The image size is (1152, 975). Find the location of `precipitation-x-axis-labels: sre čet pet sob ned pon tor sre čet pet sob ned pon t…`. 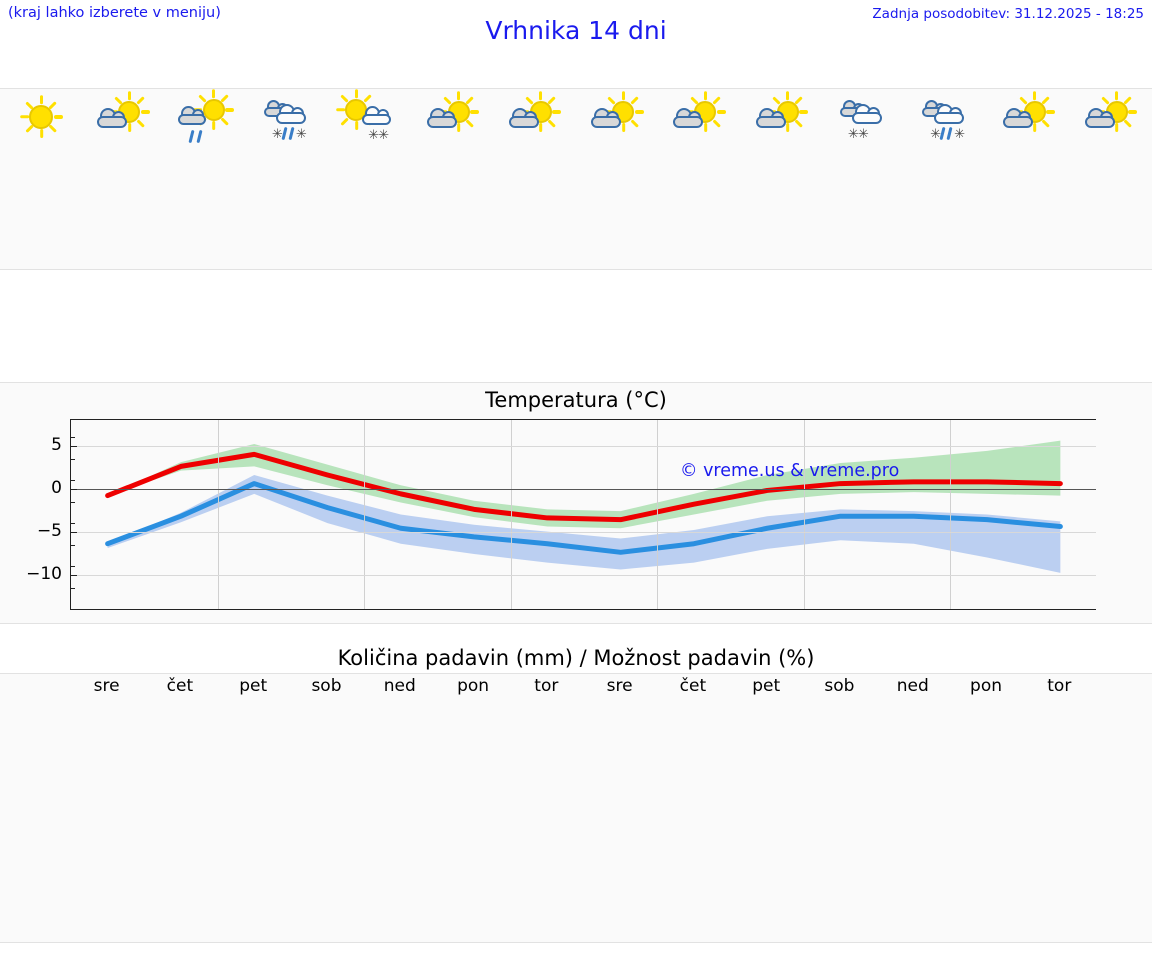

precipitation-x-axis-labels: sre čet pet sob ned pon tor sre čet pet sob ned pon t… is located at coordinates (583, 689).